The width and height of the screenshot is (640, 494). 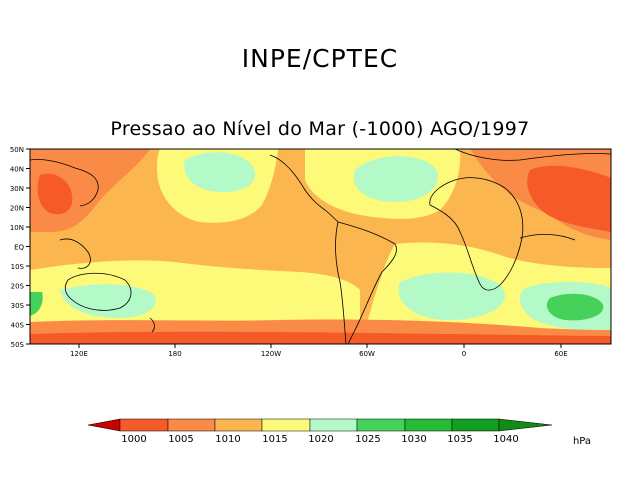 What do you see at coordinates (320, 129) in the screenshot?
I see `map-subtitle: Pressao ao Nível do Mar (-1000) AGO/1997` at bounding box center [320, 129].